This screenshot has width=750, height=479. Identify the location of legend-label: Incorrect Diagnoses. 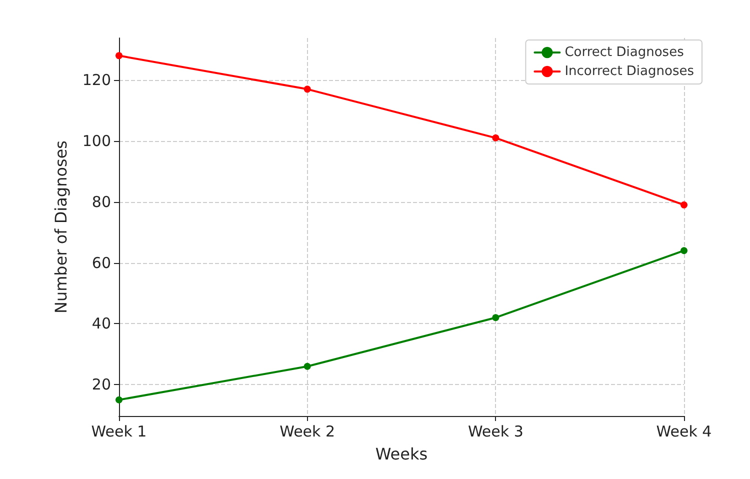
(629, 71).